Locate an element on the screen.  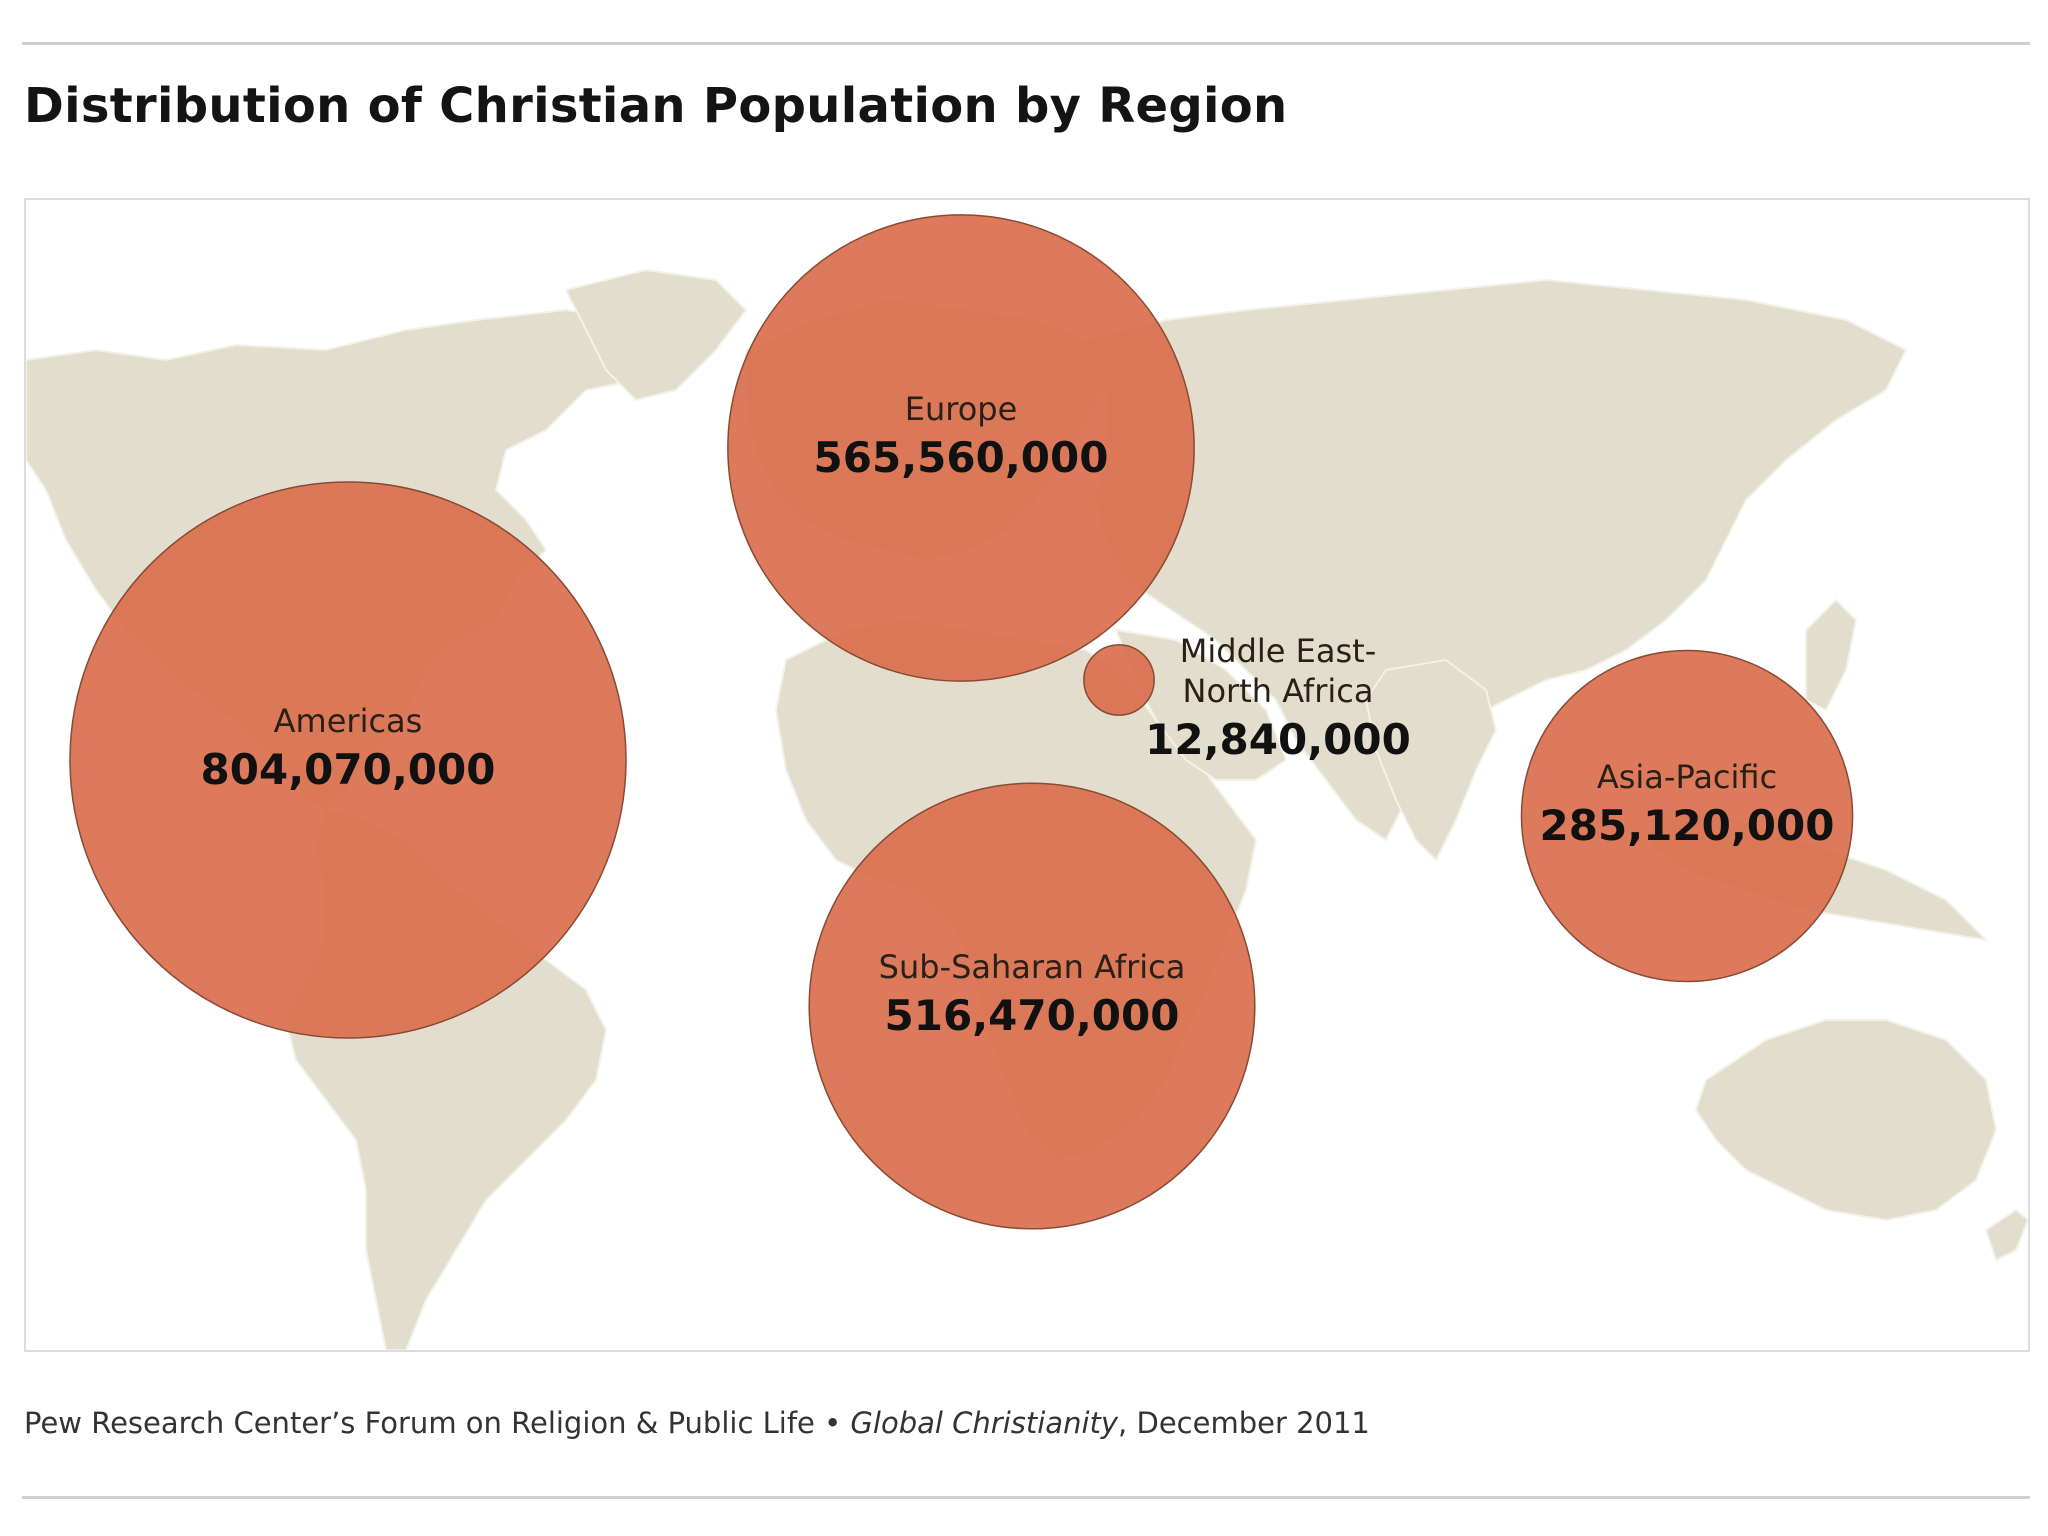
india-land is located at coordinates (1431, 760).